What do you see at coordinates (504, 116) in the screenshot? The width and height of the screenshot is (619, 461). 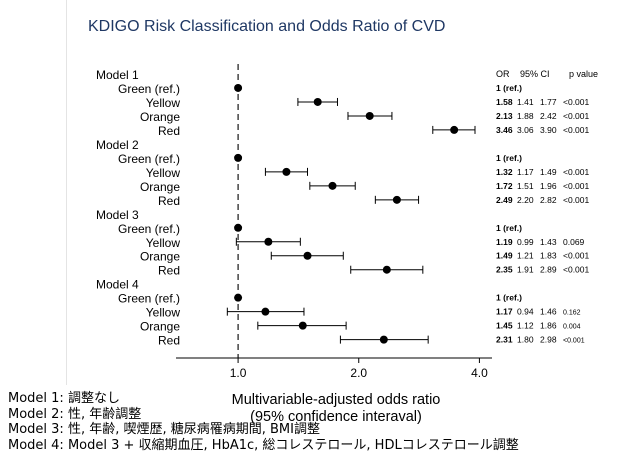 I see `table-or-value: 2.13` at bounding box center [504, 116].